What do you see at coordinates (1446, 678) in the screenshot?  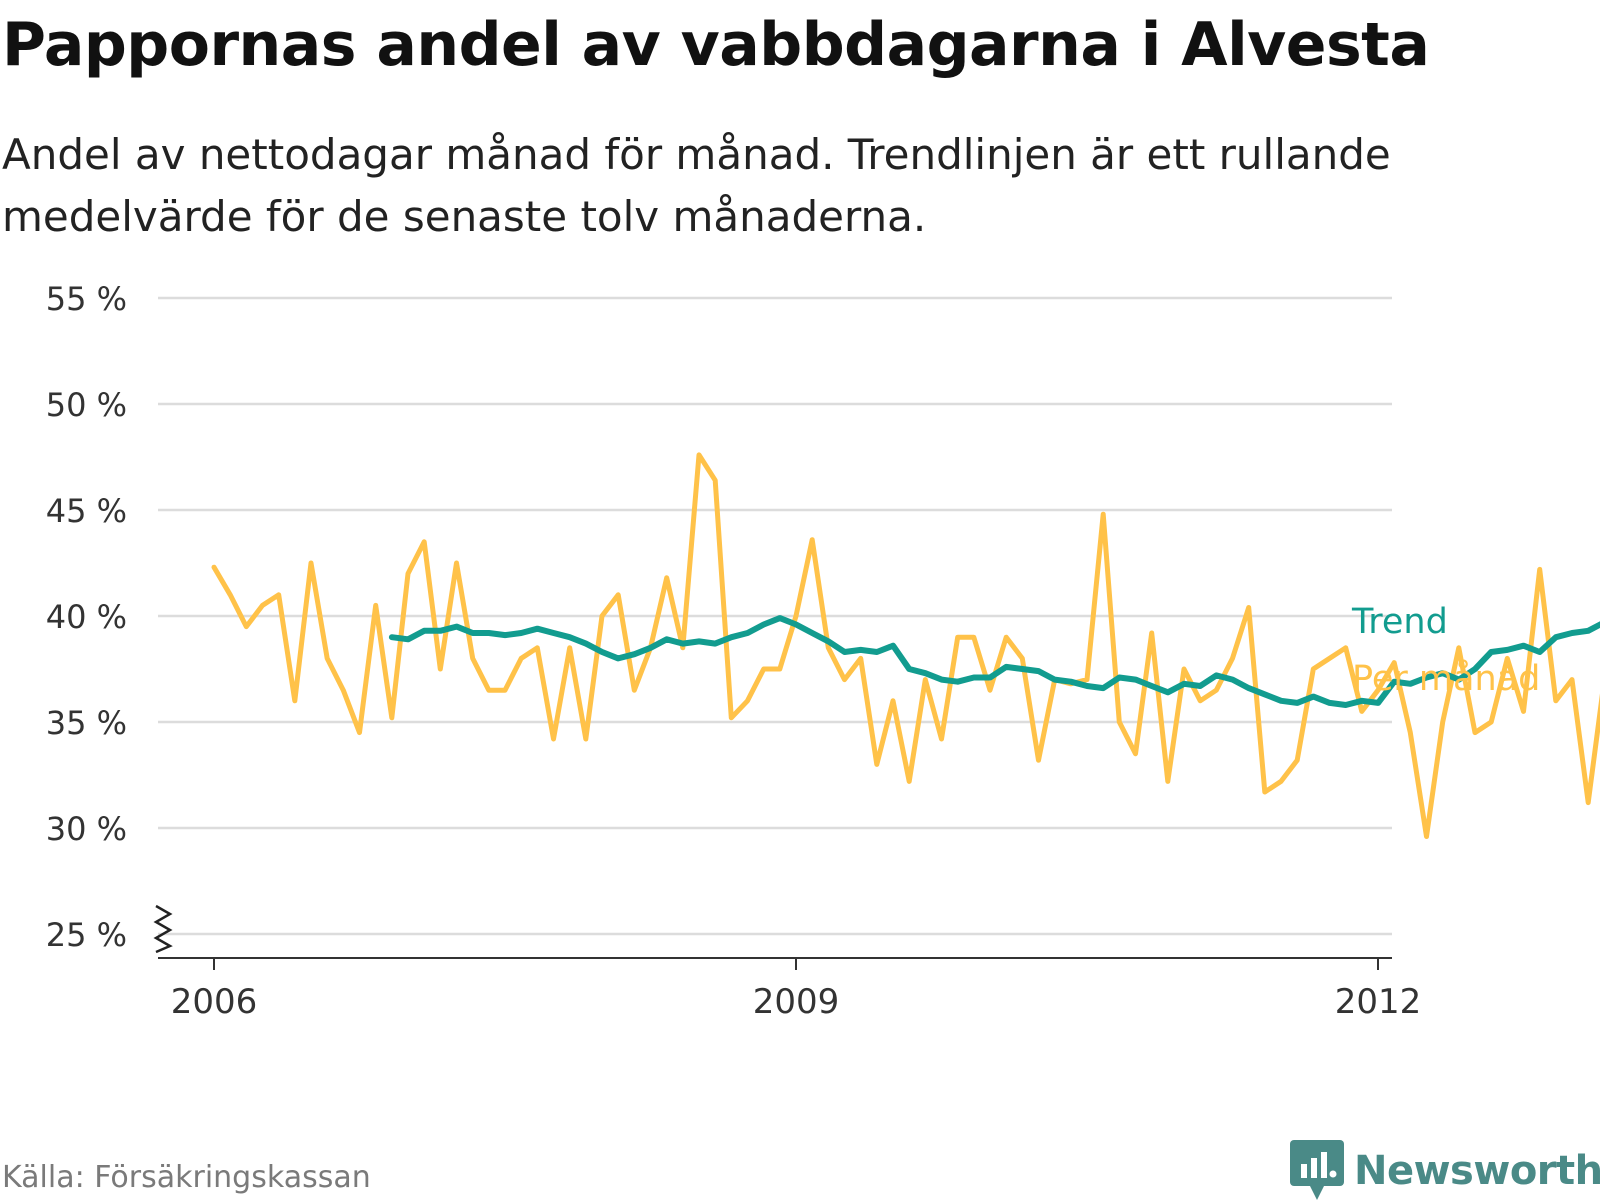 I see `monthly-label: Per månad` at bounding box center [1446, 678].